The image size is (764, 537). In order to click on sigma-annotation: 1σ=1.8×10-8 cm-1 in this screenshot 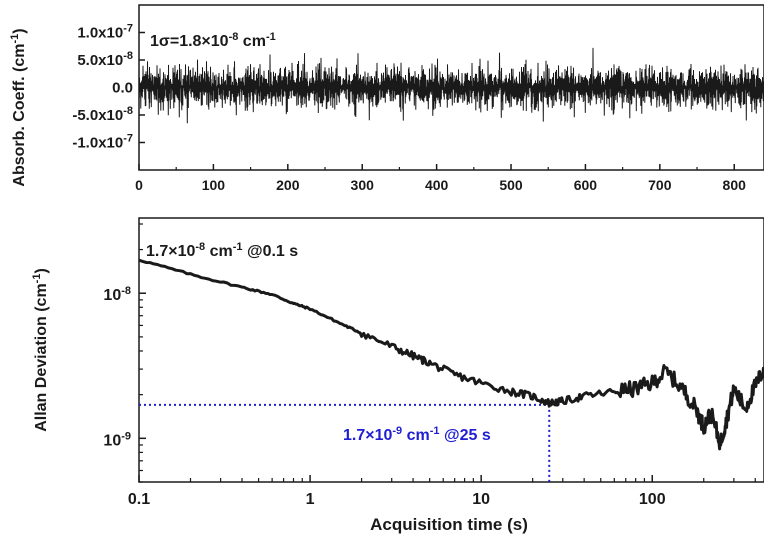, I will do `click(213, 40)`.